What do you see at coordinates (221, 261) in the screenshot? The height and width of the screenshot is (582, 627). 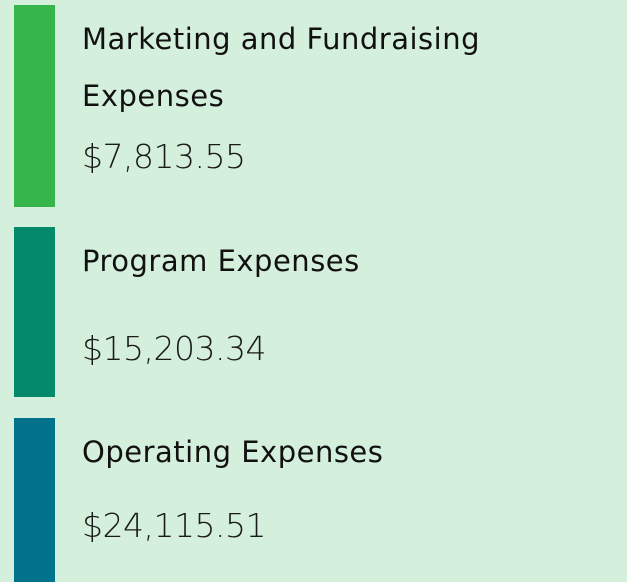 I see `item-label: Program Expenses` at bounding box center [221, 261].